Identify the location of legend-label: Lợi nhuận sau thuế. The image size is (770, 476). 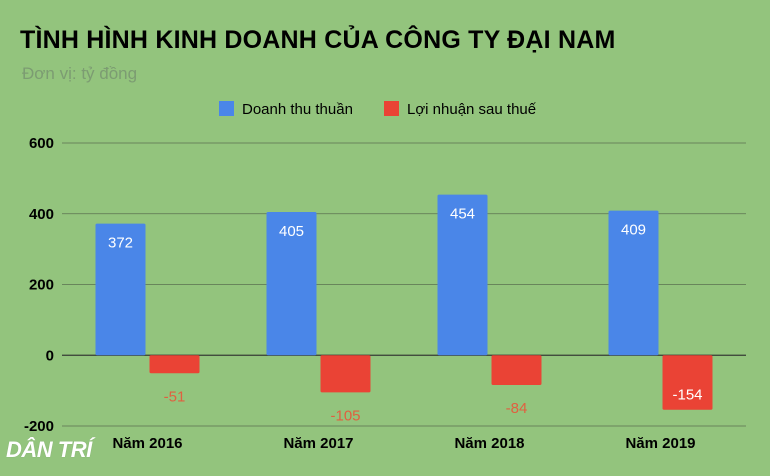
(472, 109).